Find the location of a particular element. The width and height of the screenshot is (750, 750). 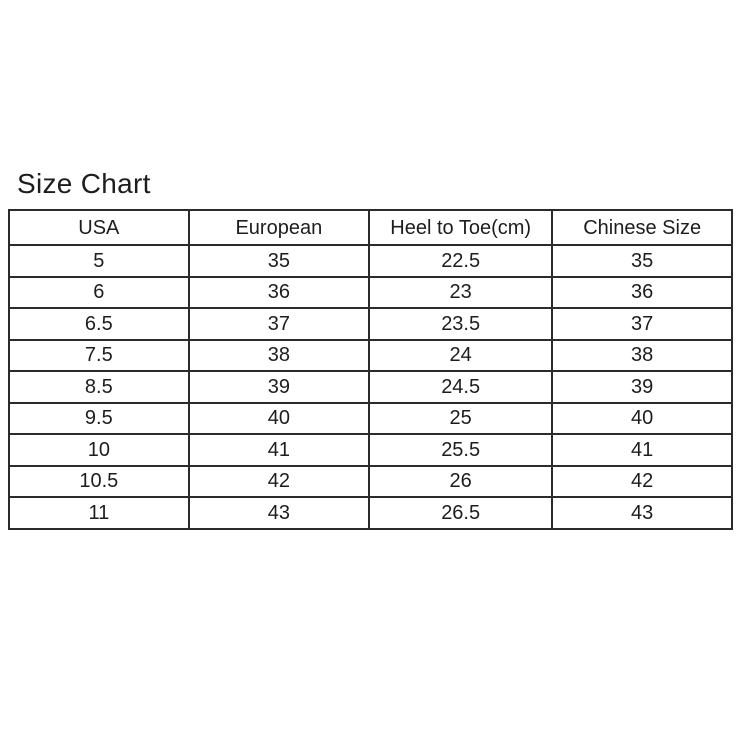

table-row: 6.5 37 23.5 37 is located at coordinates (370, 324).